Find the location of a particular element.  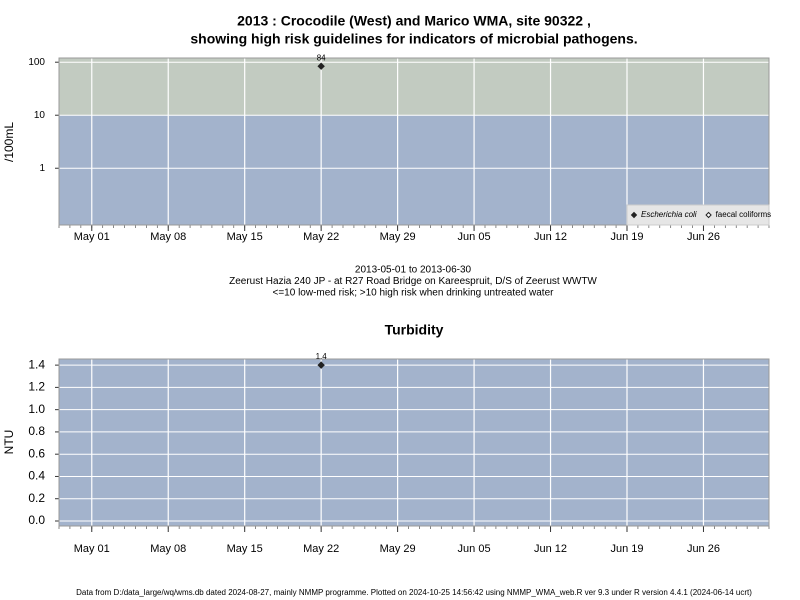

subtitle: 2013-05-01 to 2013-06-30 is located at coordinates (413, 270).